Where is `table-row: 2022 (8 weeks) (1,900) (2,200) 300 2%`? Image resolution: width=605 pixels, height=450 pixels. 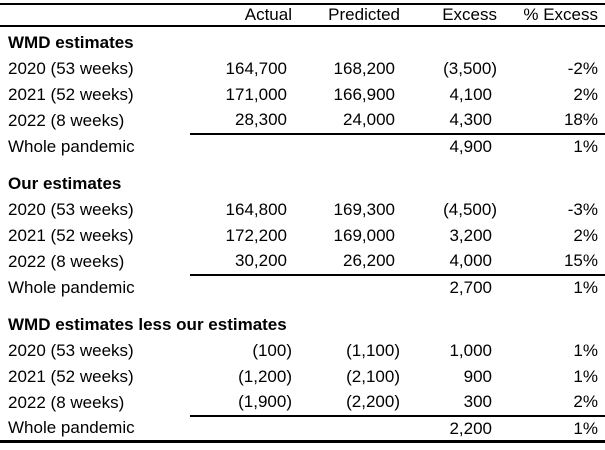 table-row: 2022 (8 weeks) (1,900) (2,200) 300 2% is located at coordinates (302, 403).